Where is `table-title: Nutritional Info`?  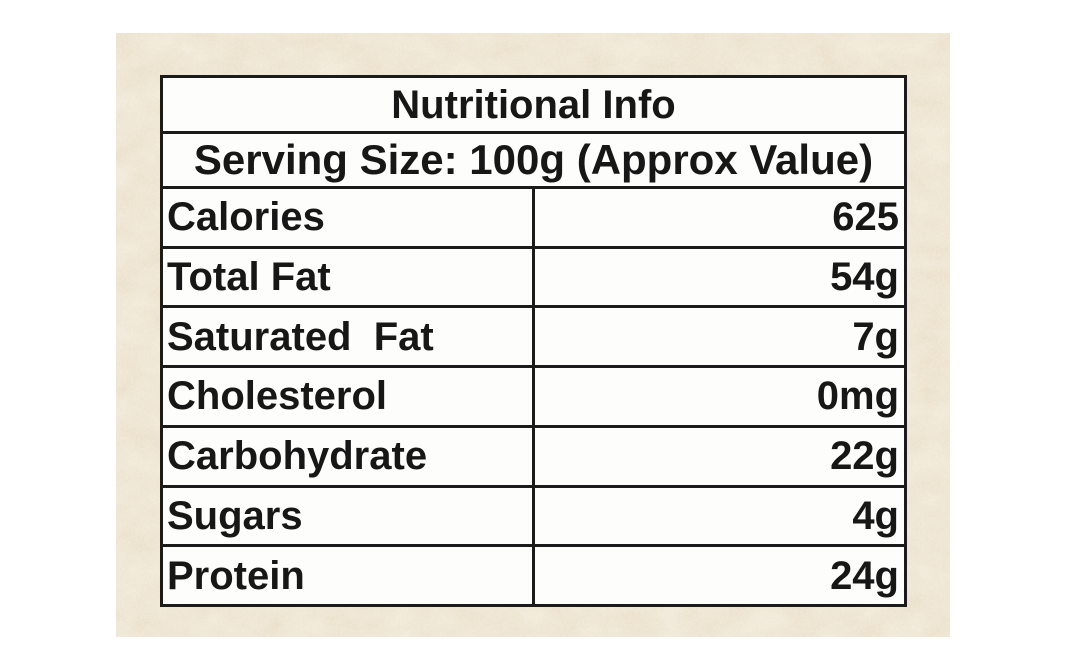
table-title: Nutritional Info is located at coordinates (533, 104).